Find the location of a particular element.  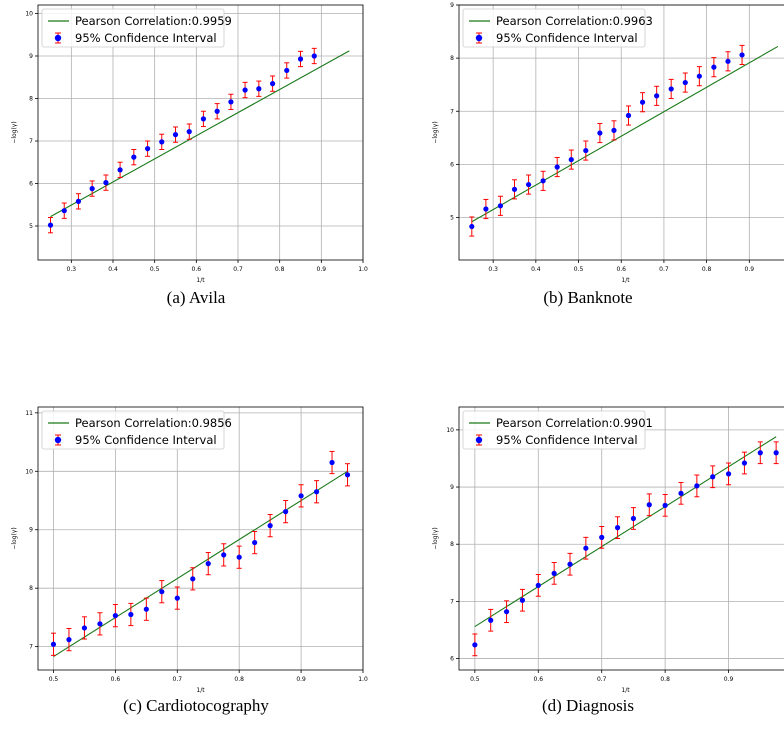

plot-area is located at coordinates (624, 140).